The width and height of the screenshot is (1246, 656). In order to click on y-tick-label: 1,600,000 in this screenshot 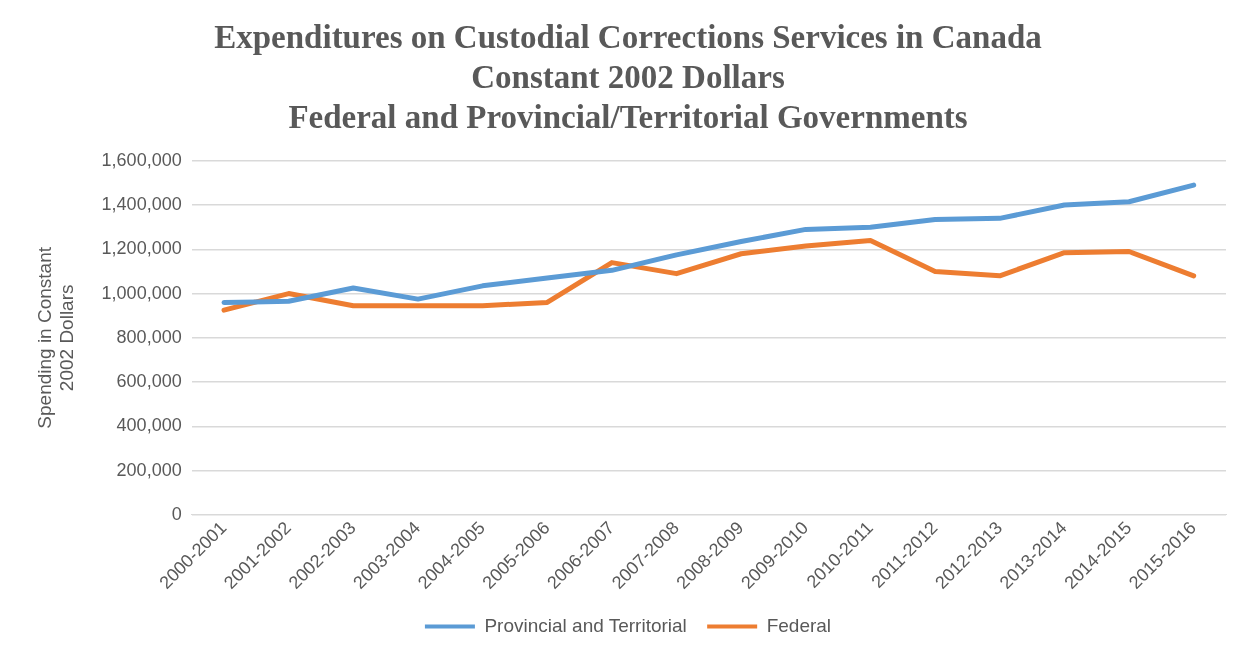, I will do `click(141, 159)`.